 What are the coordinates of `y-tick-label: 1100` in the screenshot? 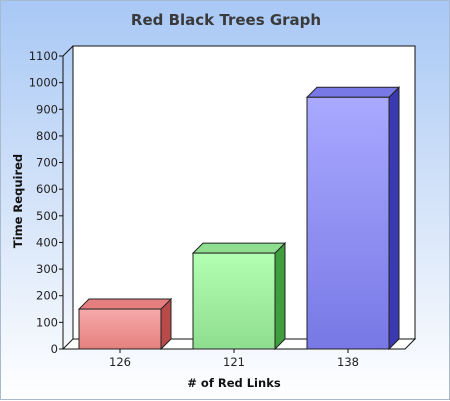 It's located at (43, 56).